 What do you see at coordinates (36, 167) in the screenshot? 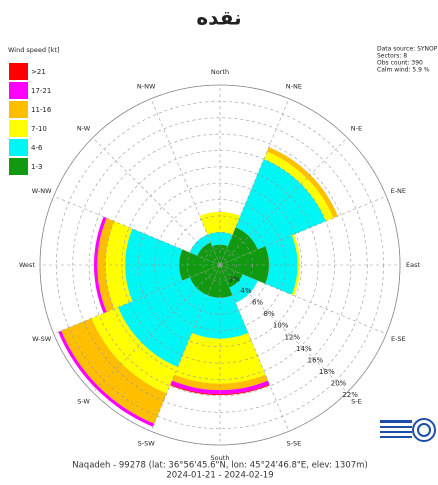
I see `legend-label: 1-3` at bounding box center [36, 167].